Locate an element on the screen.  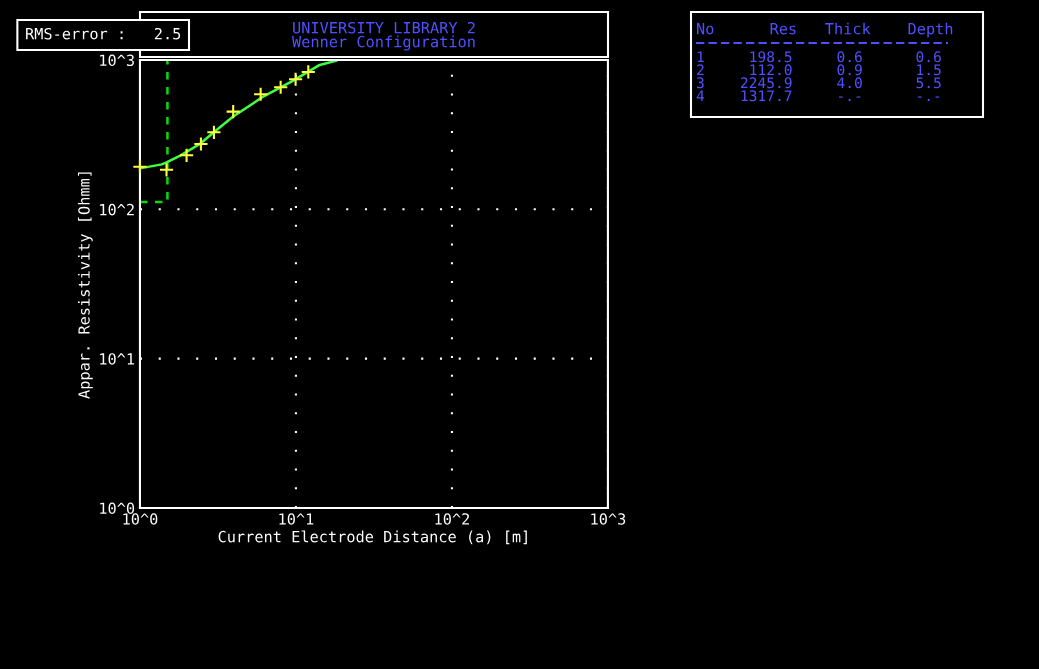
text: 2 112.0 0.9 1.5 is located at coordinates (819, 70).